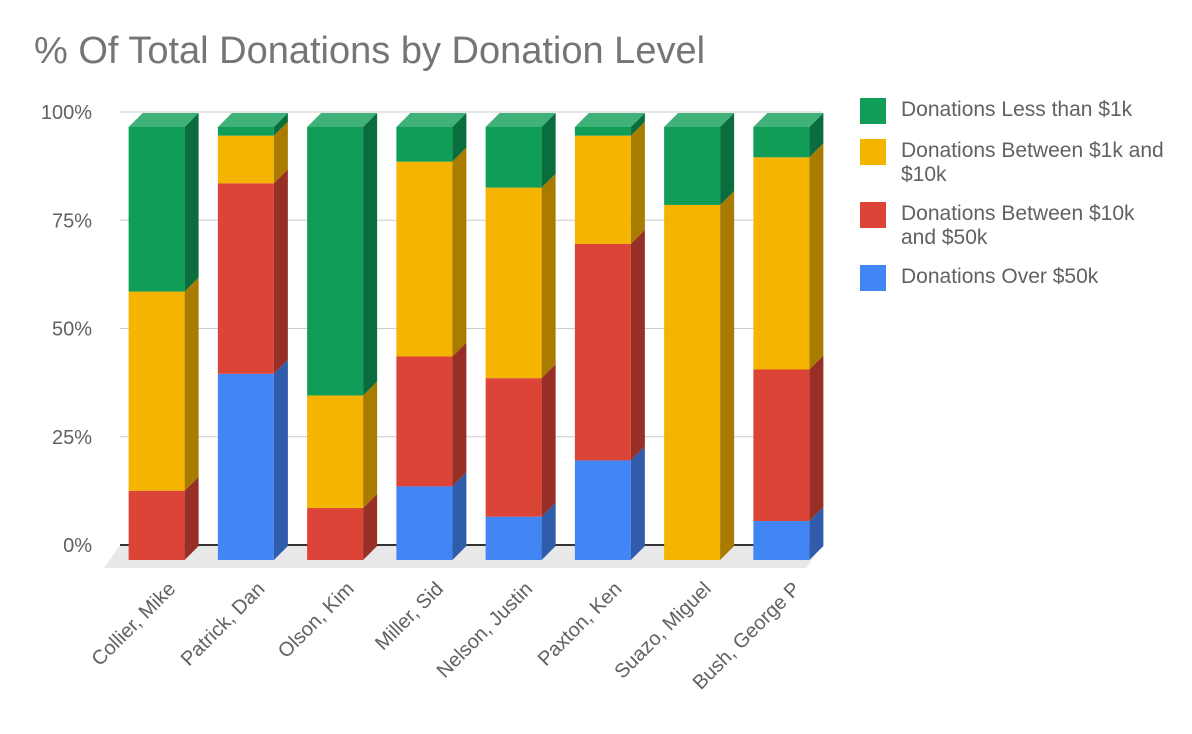 This screenshot has height=734, width=1192. What do you see at coordinates (637, 345) in the screenshot?
I see `bar-paxton-ken-donations-between-10k-and-50k-side` at bounding box center [637, 345].